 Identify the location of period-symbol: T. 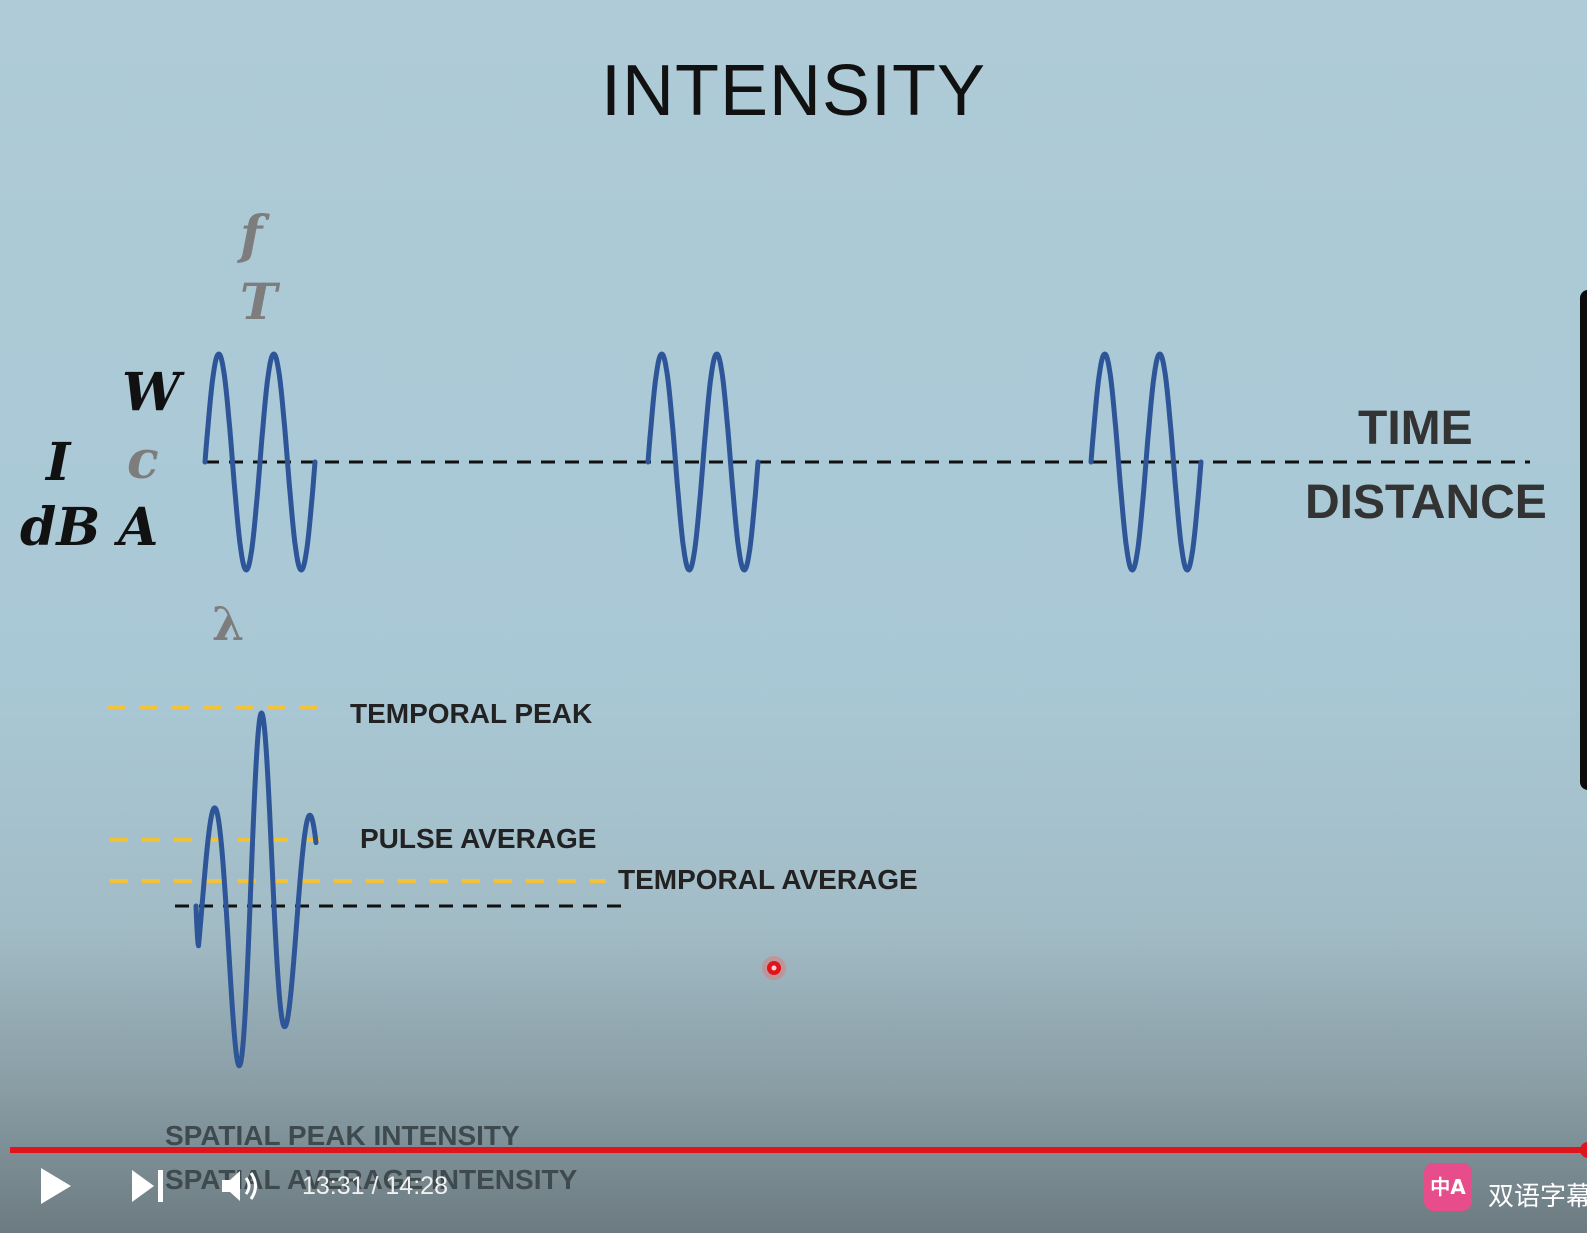
(259, 301).